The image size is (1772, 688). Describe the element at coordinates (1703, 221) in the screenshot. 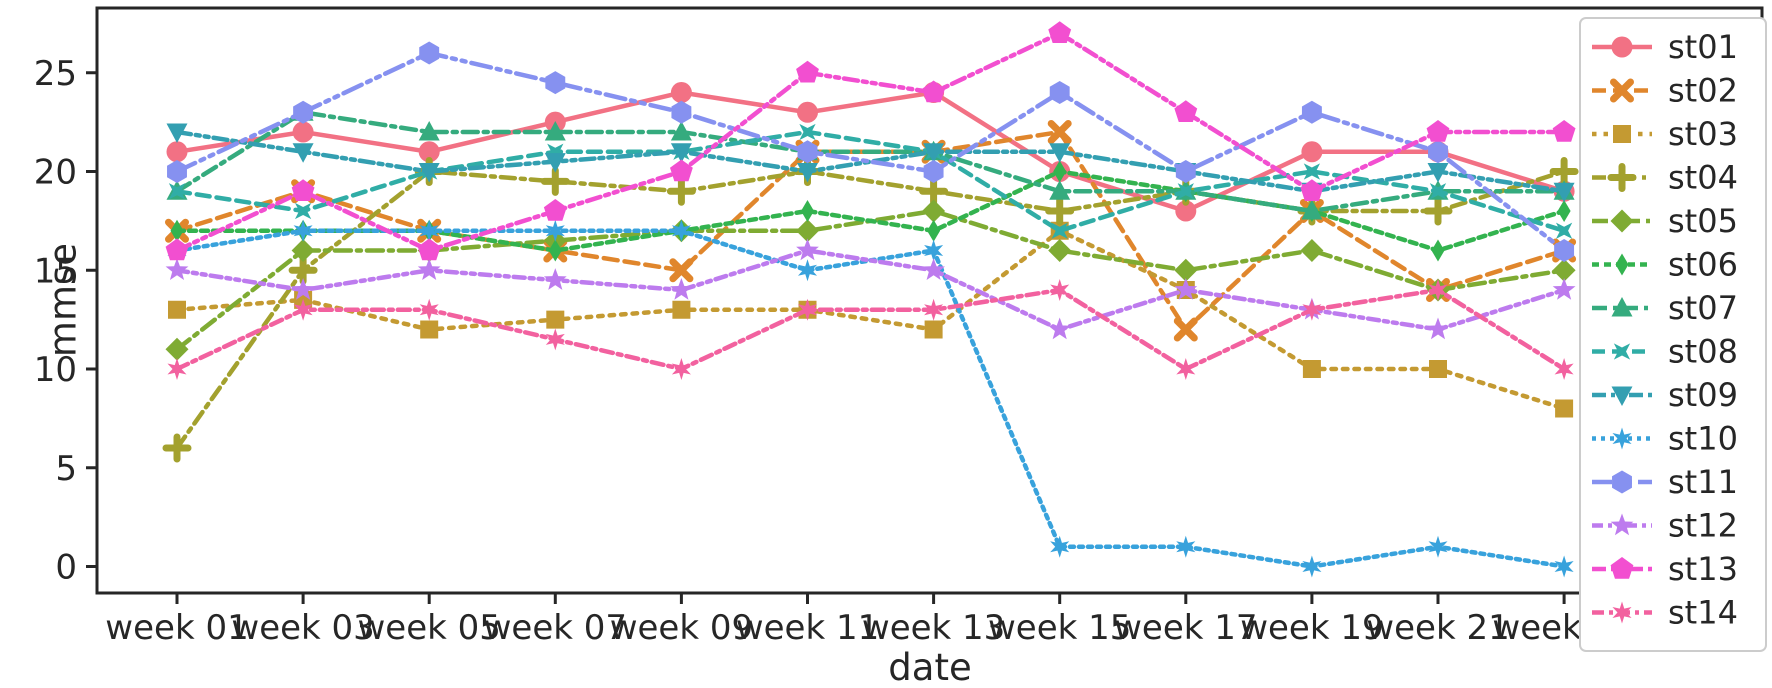

I see `legend-label: st05` at that location.